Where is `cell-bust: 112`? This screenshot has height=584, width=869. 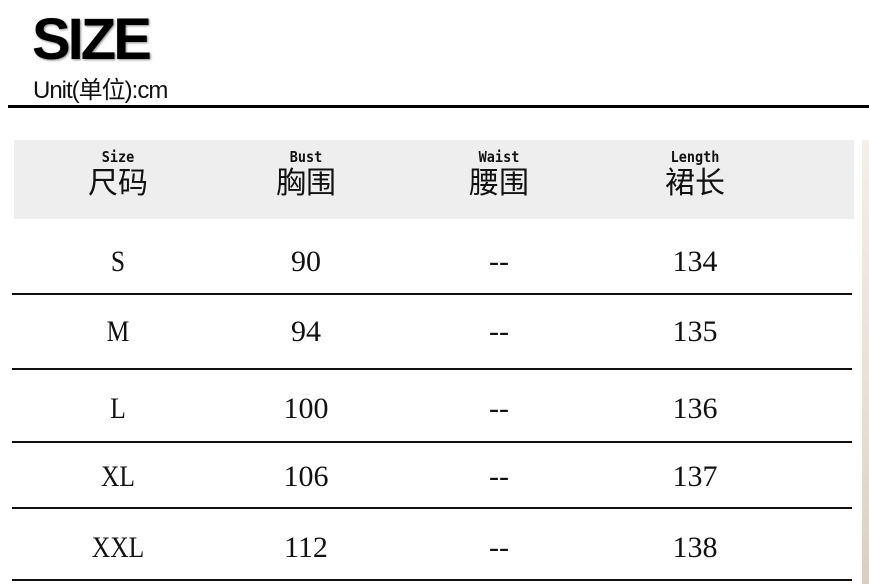
cell-bust: 112 is located at coordinates (306, 547).